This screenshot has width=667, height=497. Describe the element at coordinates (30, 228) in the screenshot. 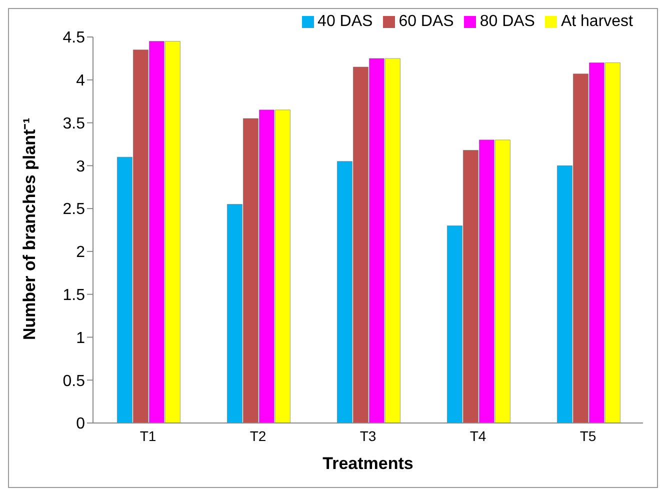

I see `y-axis-title: Number of branches plant⁻¹` at that location.